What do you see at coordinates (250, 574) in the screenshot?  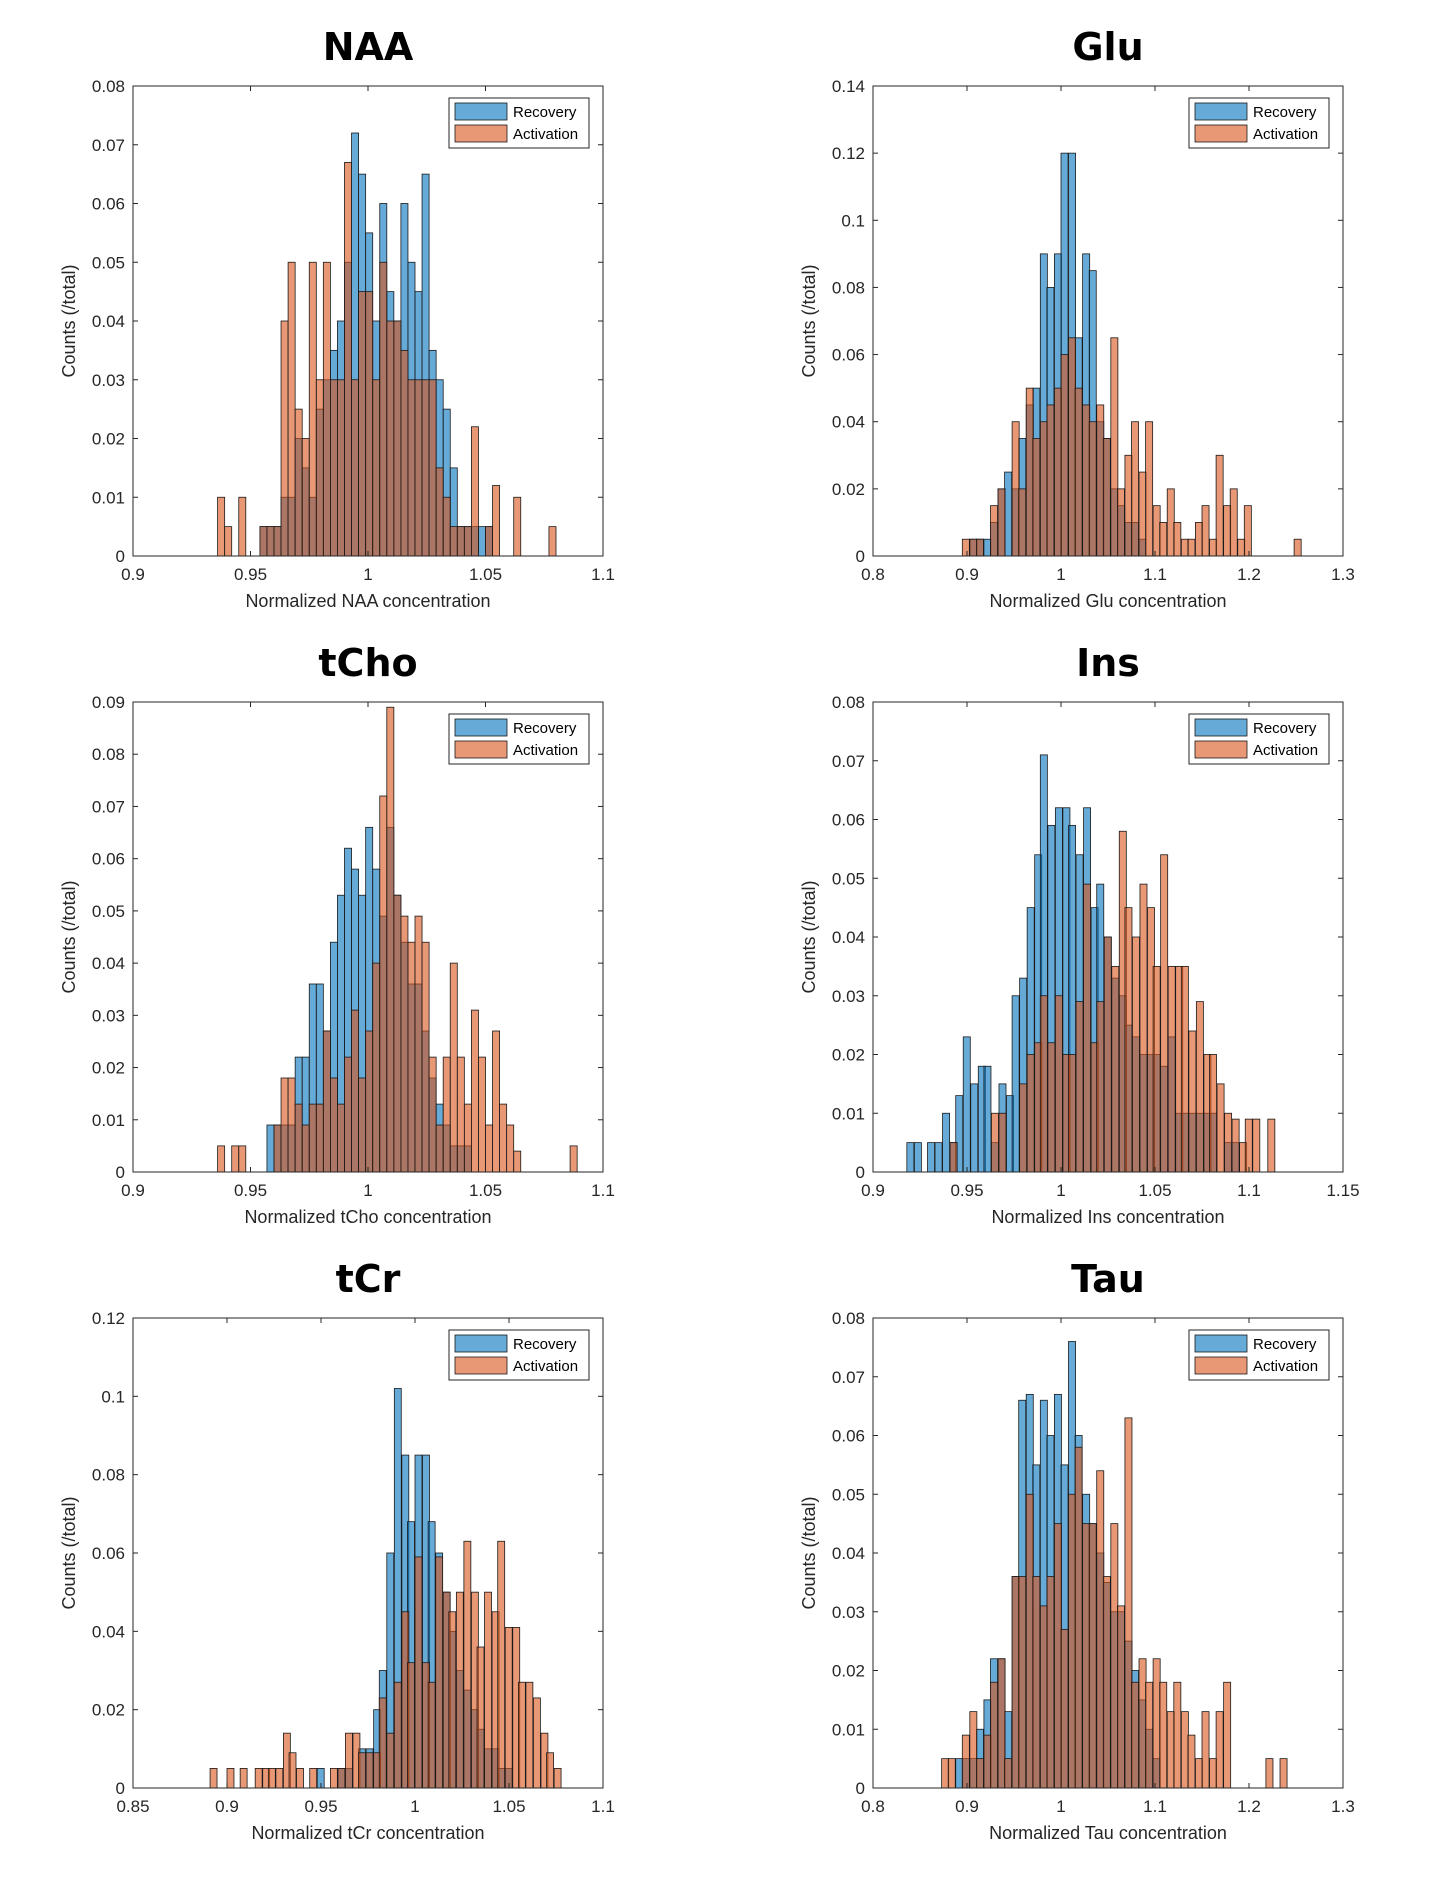 I see `x-tick-label: 0.95` at bounding box center [250, 574].